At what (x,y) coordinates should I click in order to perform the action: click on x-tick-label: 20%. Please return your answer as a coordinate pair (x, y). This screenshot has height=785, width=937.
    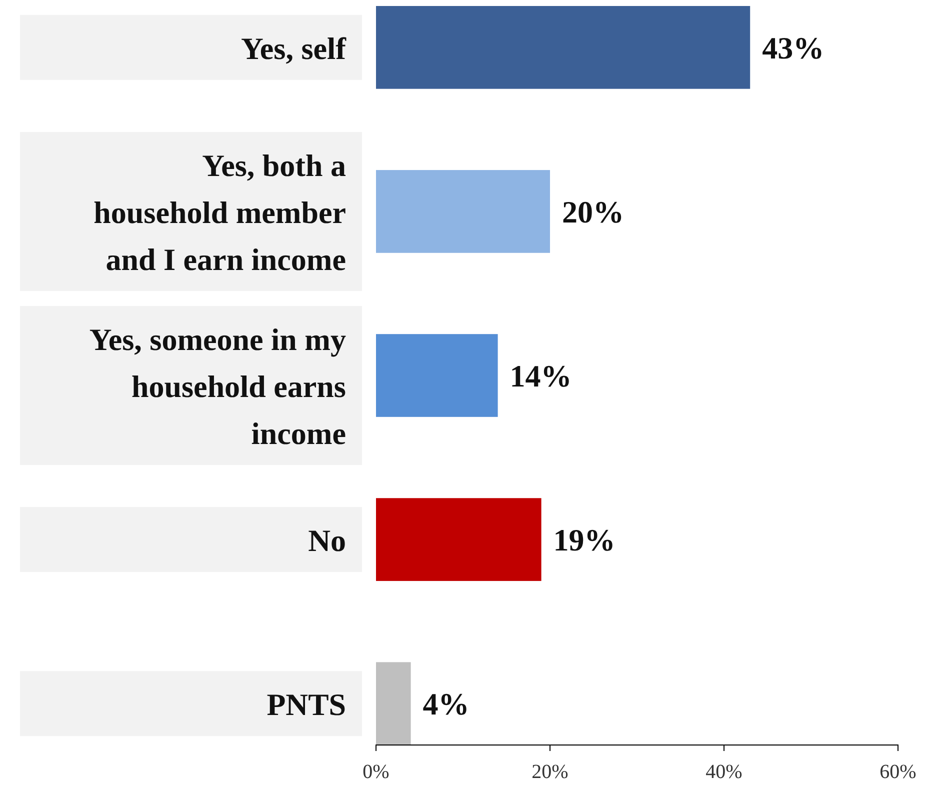
    Looking at the image, I should click on (550, 772).